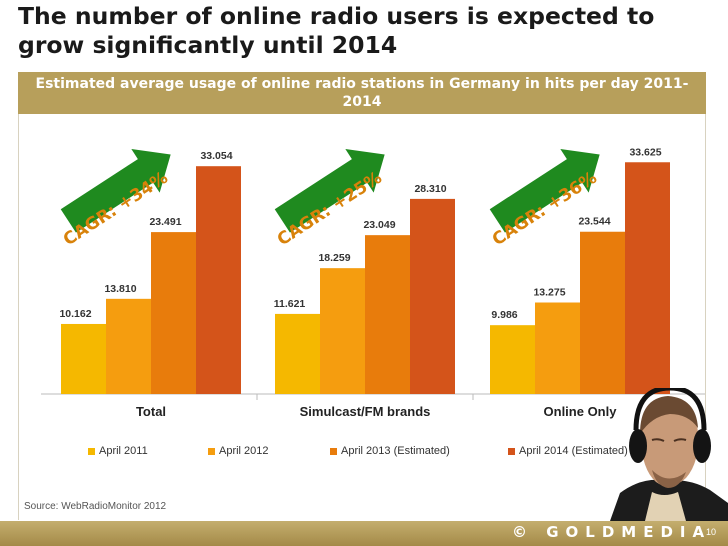  I want to click on legend-label: April 2013 (Estimated), so click(395, 451).